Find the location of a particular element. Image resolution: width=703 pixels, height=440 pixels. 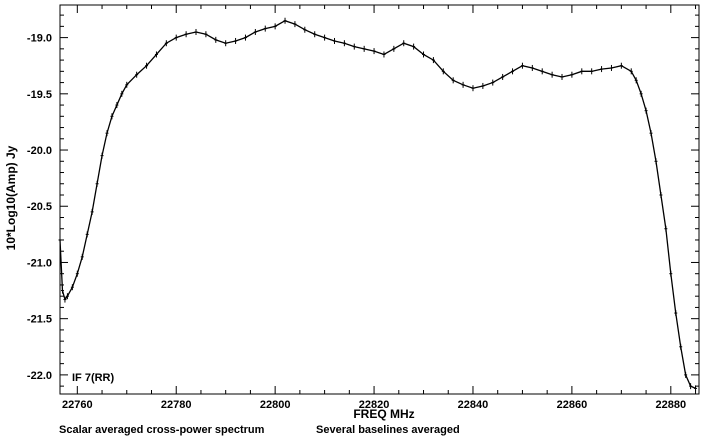

y-tick-label: -20.5 is located at coordinates (39, 207).